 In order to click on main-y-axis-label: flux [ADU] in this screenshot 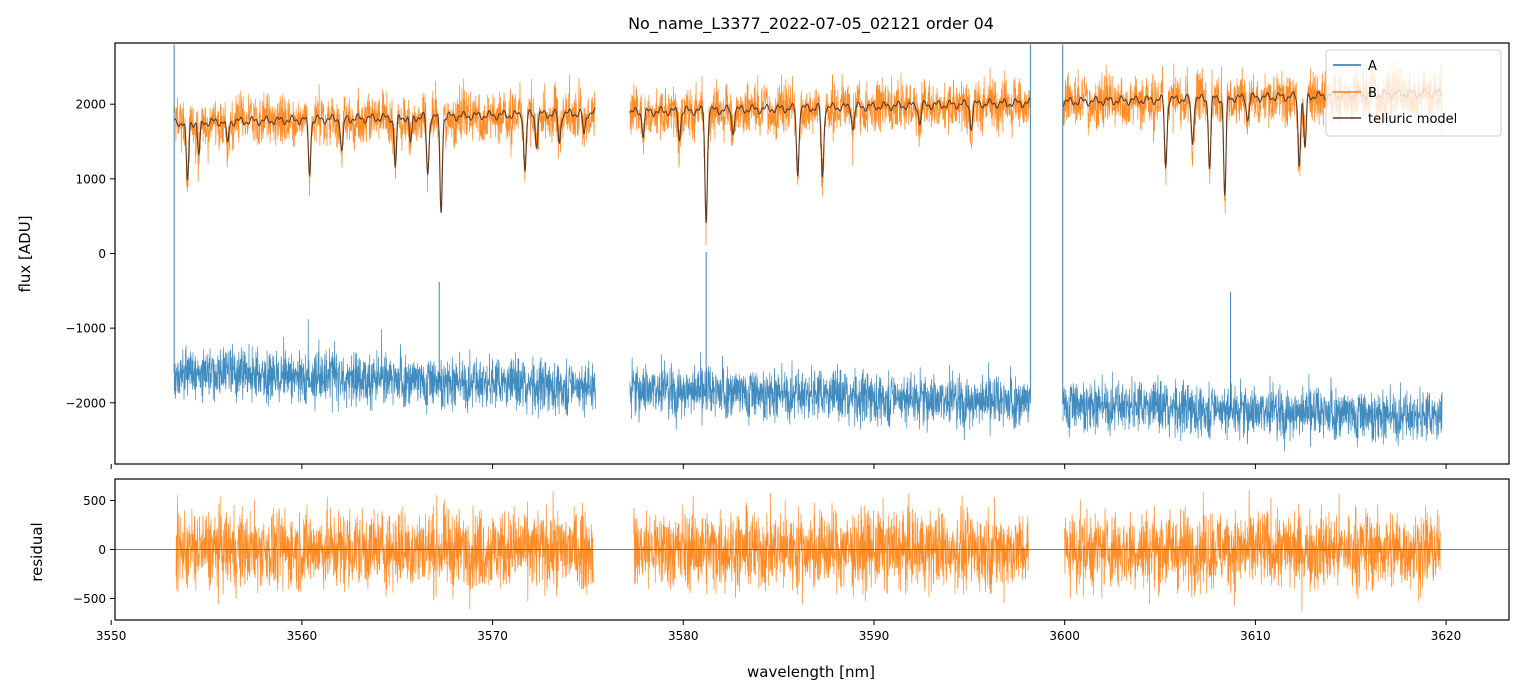, I will do `click(25, 253)`.